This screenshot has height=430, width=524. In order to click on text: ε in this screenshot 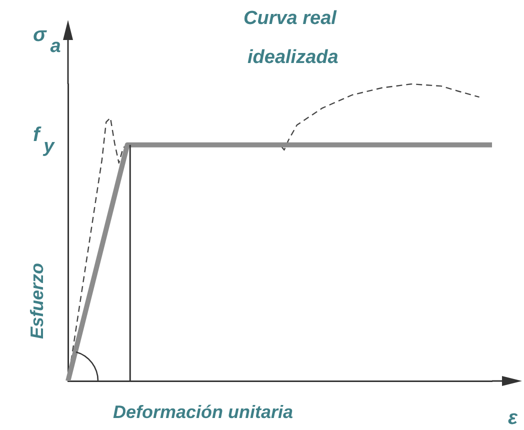, I will do `click(513, 418)`.